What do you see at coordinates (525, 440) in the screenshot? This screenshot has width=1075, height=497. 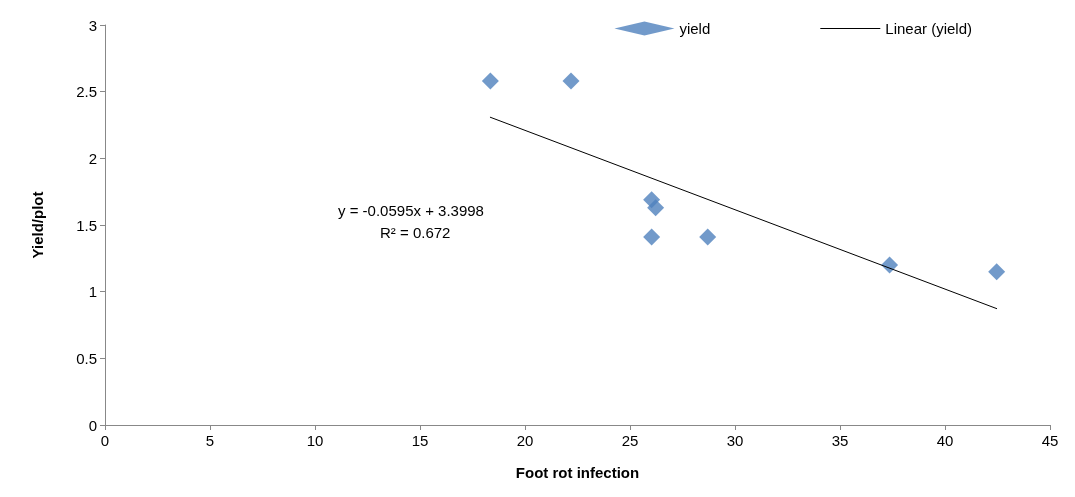 I see `x-tick-label: 20` at bounding box center [525, 440].